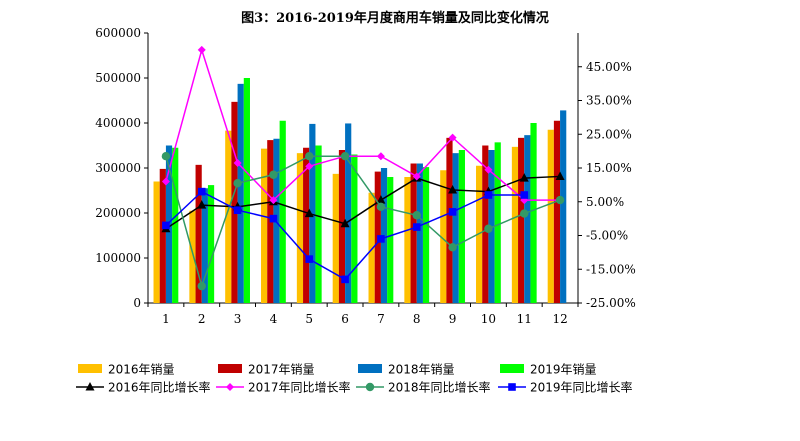 The image size is (800, 441). Describe the element at coordinates (421, 370) in the screenshot. I see `legend-label: 2018年销量` at that location.